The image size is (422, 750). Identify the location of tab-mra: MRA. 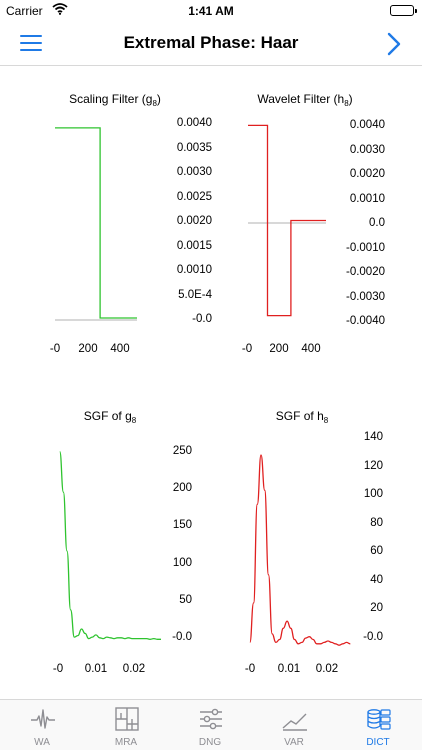
(126, 725).